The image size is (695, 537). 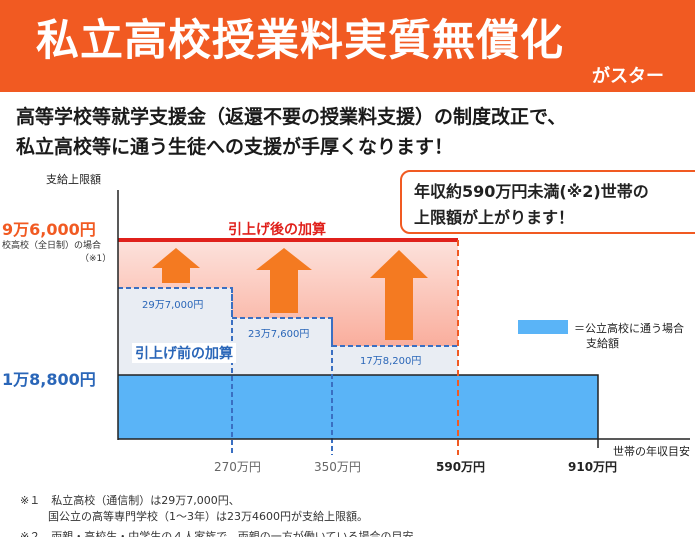 What do you see at coordinates (173, 305) in the screenshot?
I see `step-label-1: 29万7,000円` at bounding box center [173, 305].